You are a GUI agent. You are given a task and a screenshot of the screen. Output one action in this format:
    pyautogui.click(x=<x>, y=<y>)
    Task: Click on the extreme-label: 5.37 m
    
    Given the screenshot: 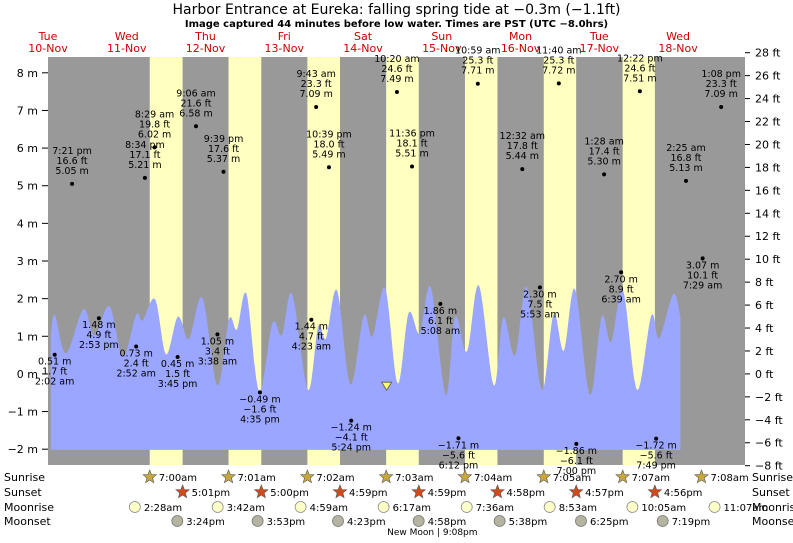 What is the action you would take?
    pyautogui.click(x=223, y=159)
    